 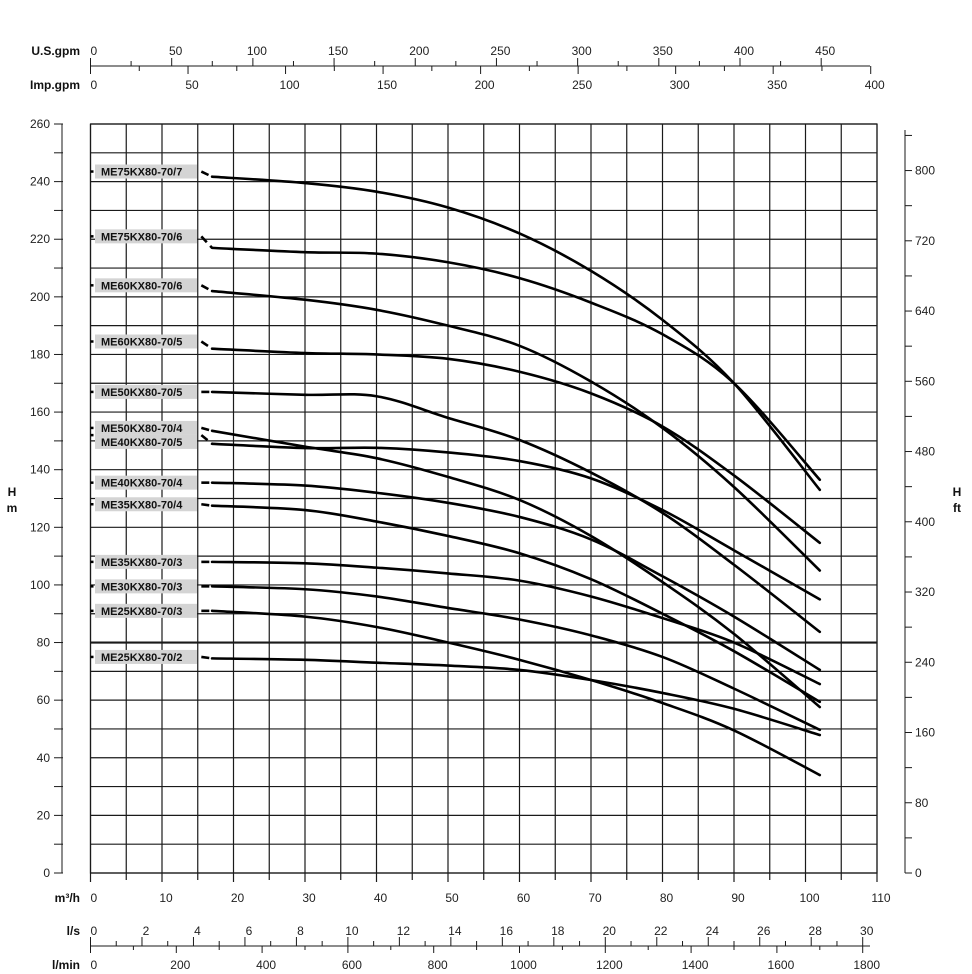 I want to click on us-gpm-tick-label: 350, so click(x=663, y=51).